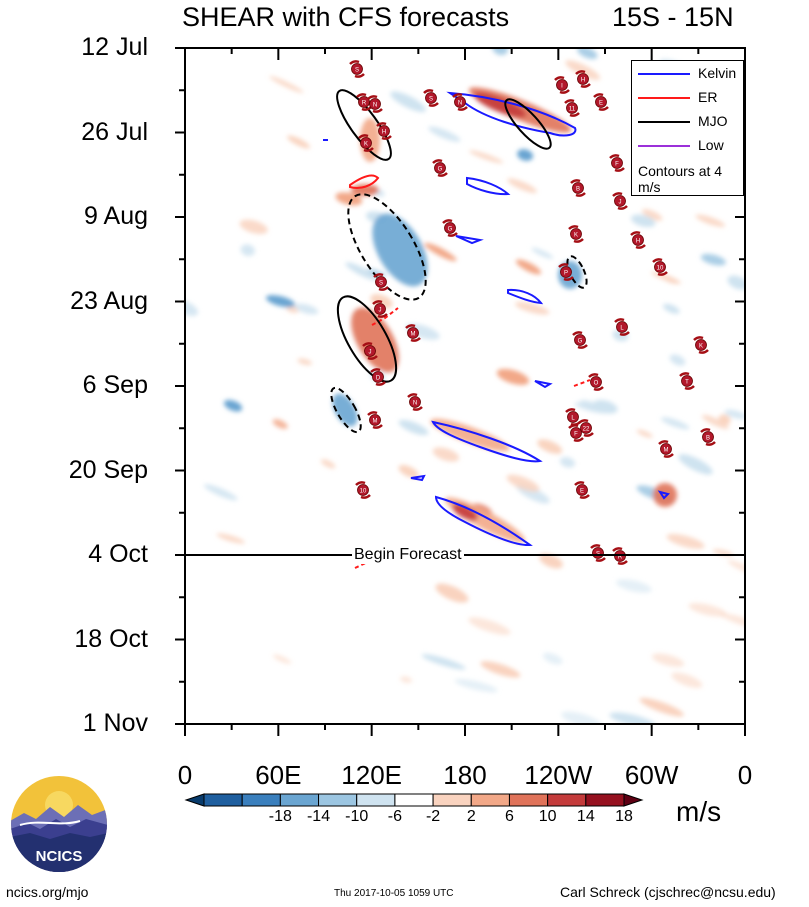 Image resolution: width=809 pixels, height=907 pixels. I want to click on storm-marker: H, so click(583, 79).